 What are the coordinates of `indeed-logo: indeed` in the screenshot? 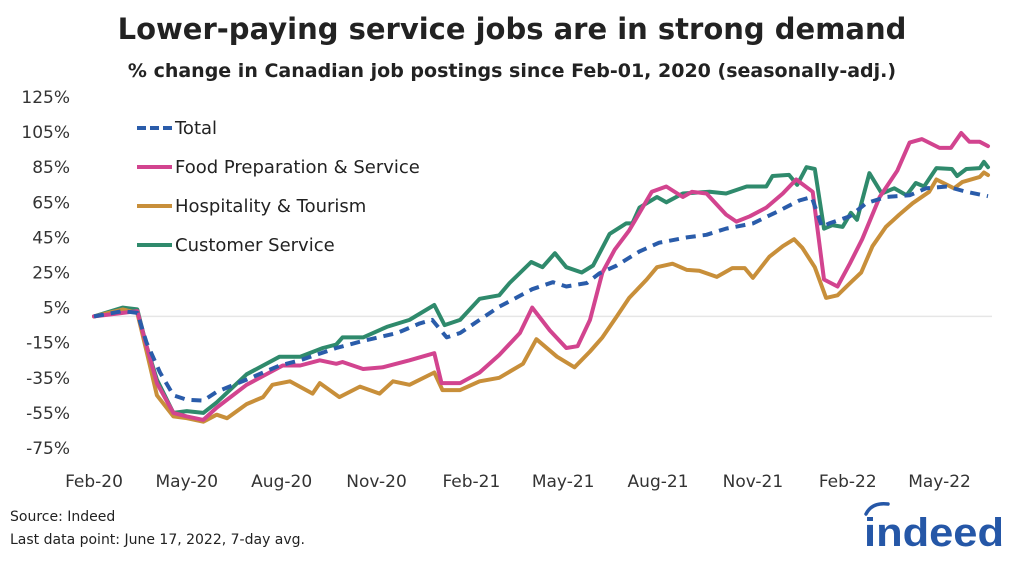 It's located at (934, 525).